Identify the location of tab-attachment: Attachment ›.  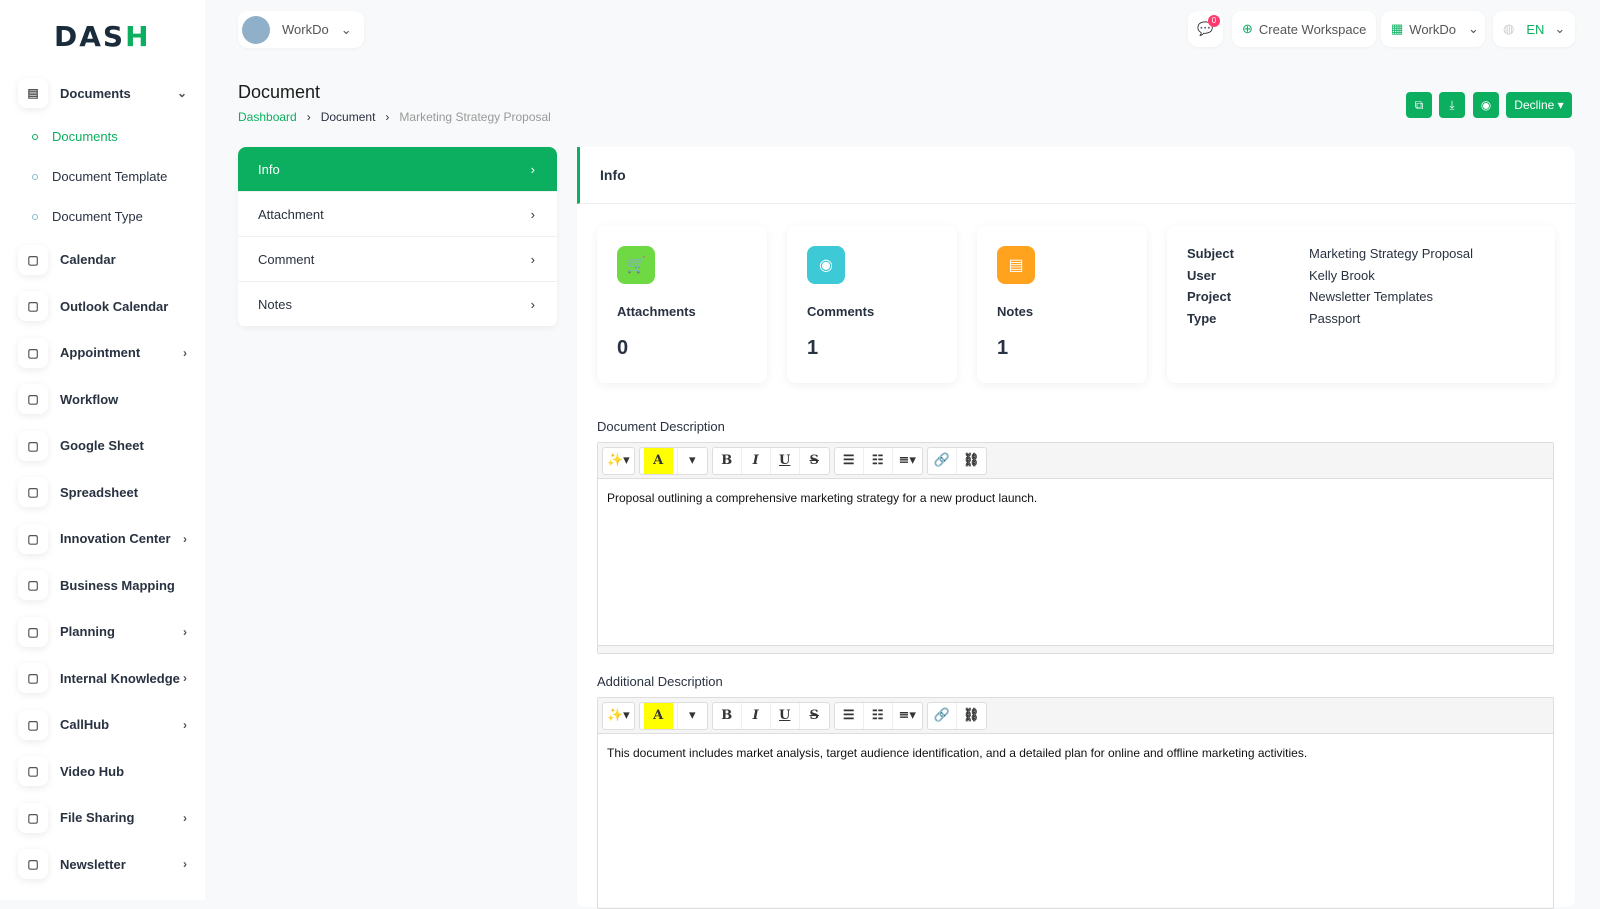
(397, 214).